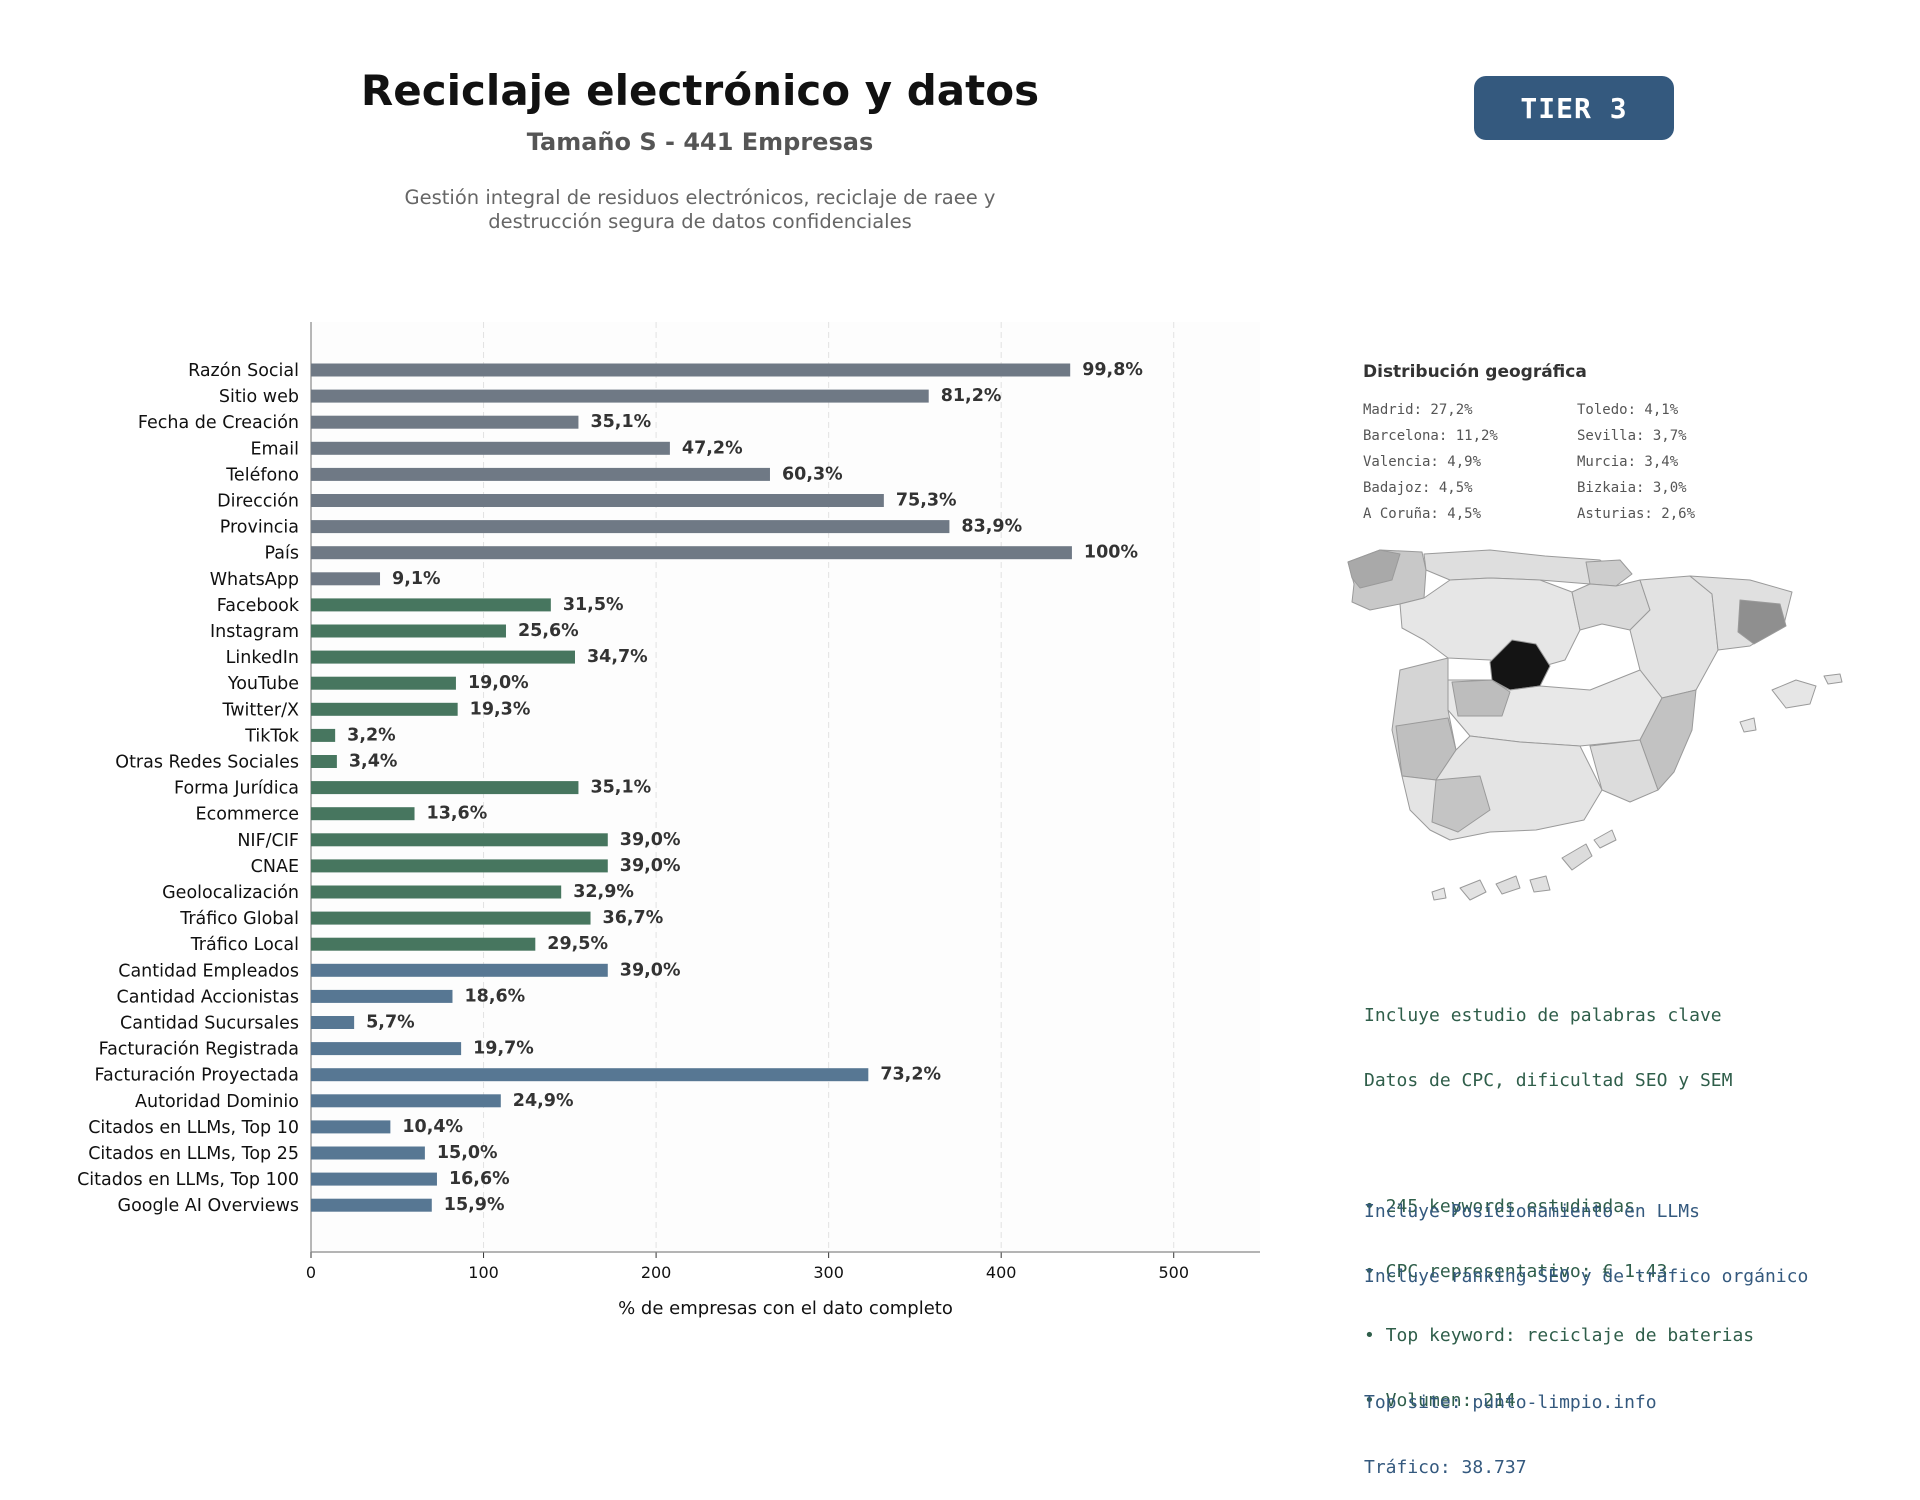  I want to click on map-region-bizkaia, so click(1609, 573).